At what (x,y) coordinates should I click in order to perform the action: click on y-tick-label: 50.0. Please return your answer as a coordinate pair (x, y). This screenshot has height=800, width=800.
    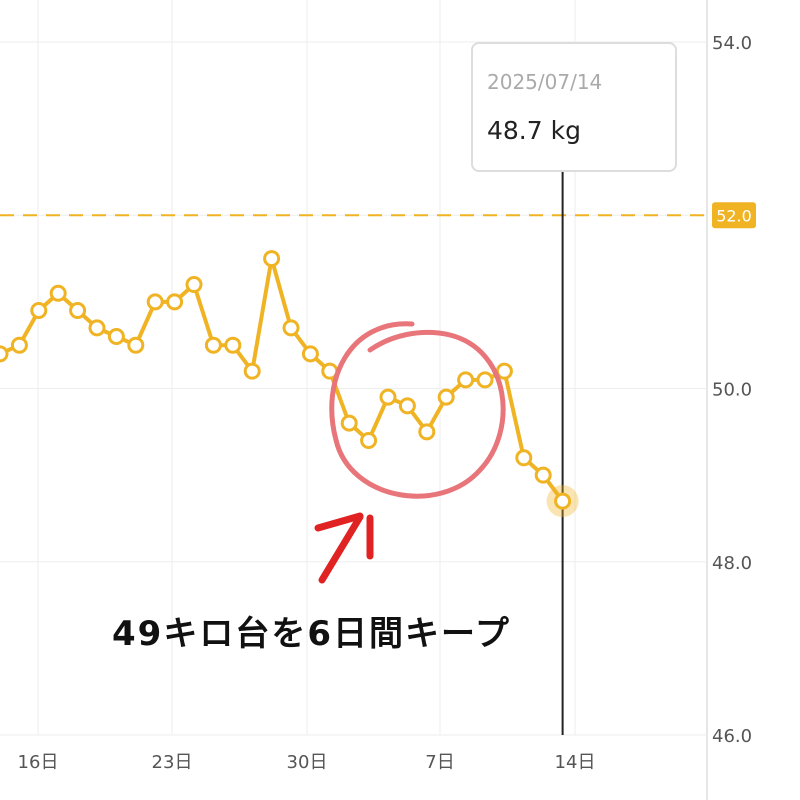
    Looking at the image, I should click on (732, 390).